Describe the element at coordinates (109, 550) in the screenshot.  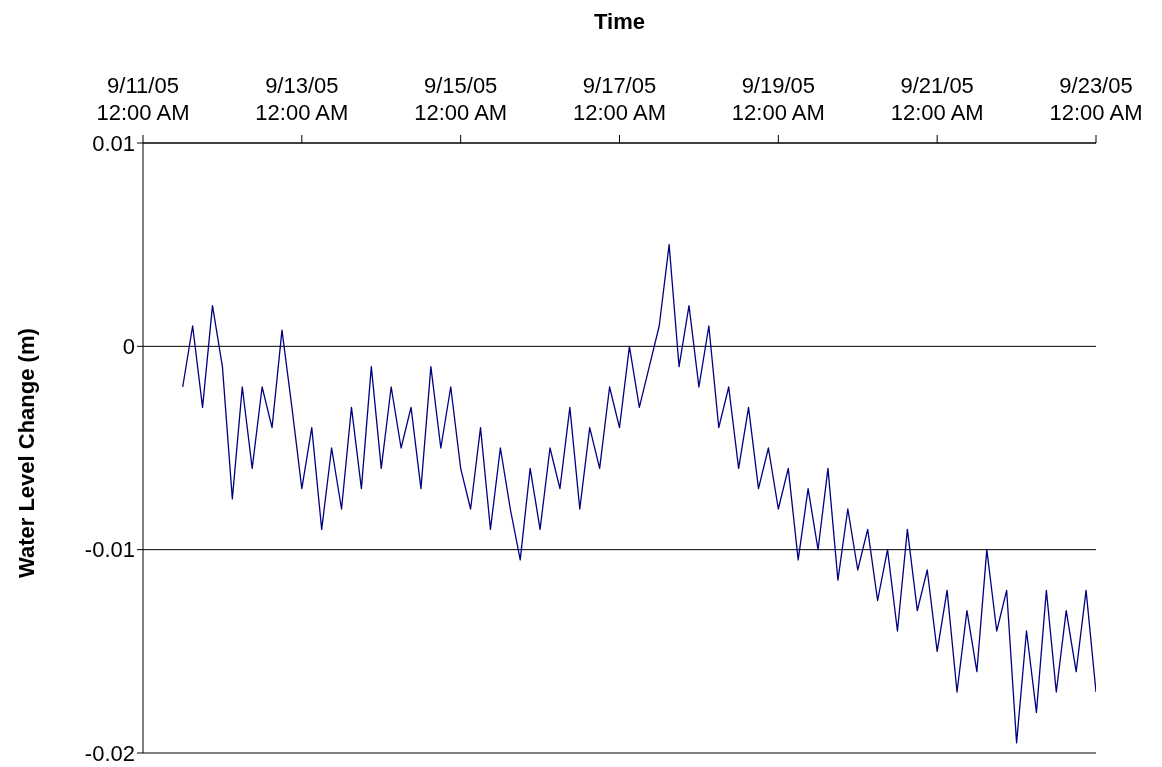
I see `y-tick-label: -0.01` at that location.